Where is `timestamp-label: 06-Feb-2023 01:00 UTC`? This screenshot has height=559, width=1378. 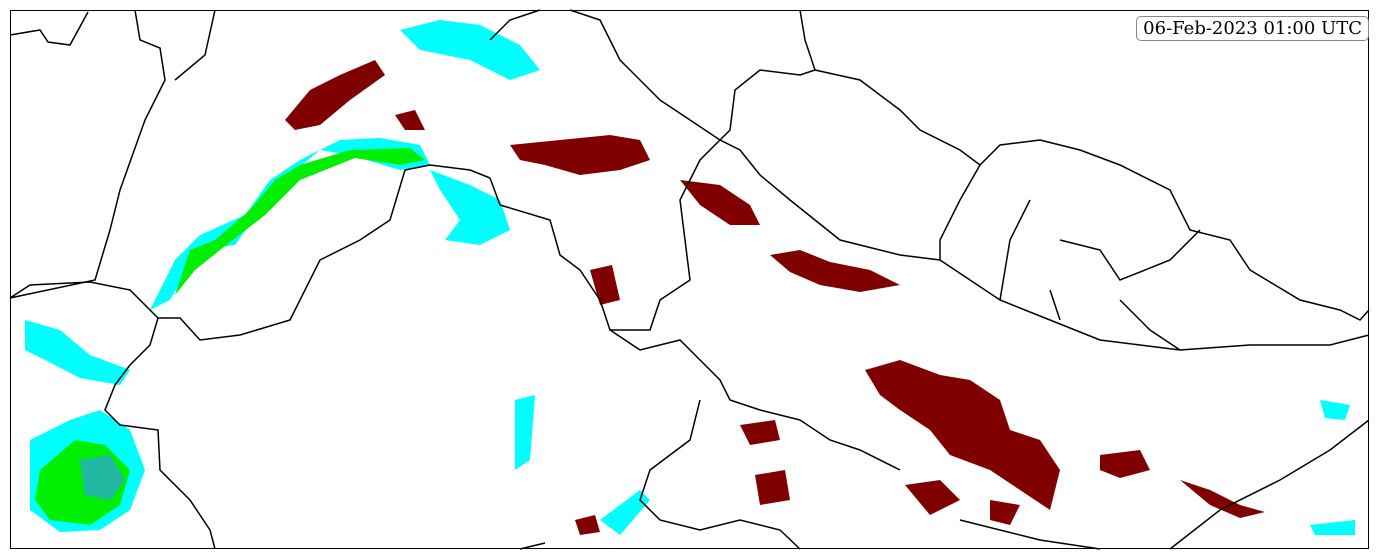
timestamp-label: 06-Feb-2023 01:00 UTC is located at coordinates (1252, 28).